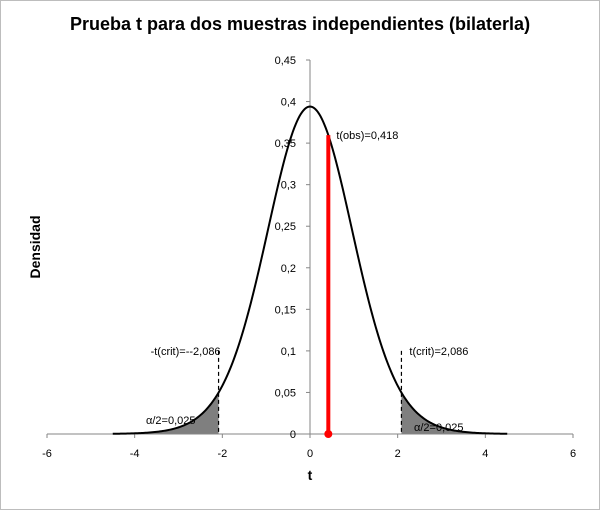 This screenshot has width=600, height=510. What do you see at coordinates (310, 454) in the screenshot?
I see `x-tick-label: 0` at bounding box center [310, 454].